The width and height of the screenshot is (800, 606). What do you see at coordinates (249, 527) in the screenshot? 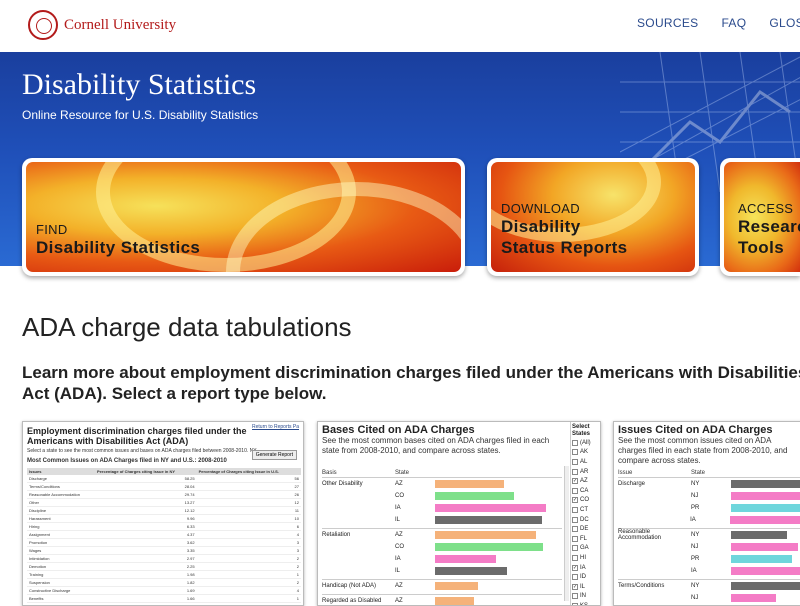
I see `table-cell: 6` at bounding box center [249, 527].